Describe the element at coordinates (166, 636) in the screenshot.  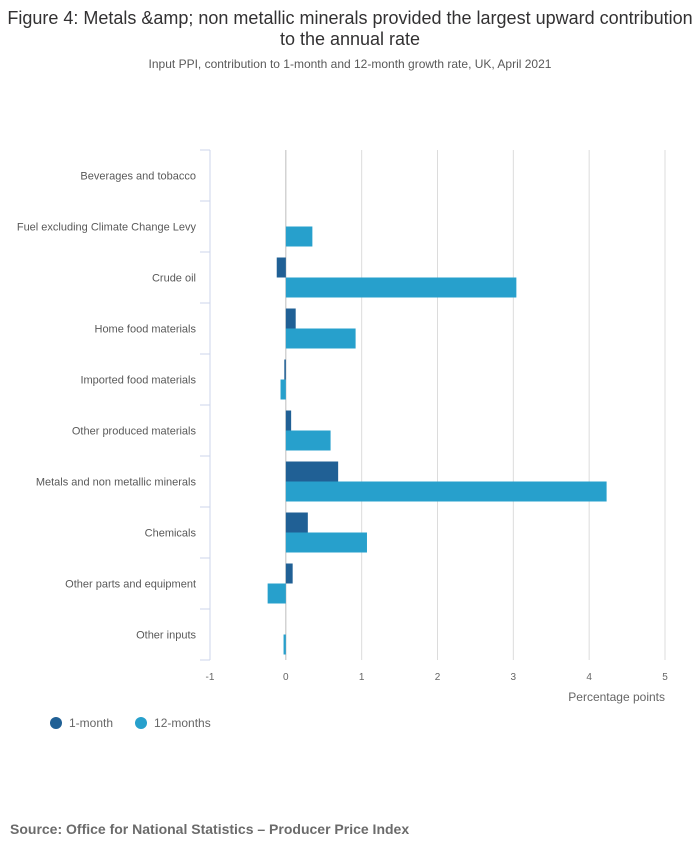
I see `category-label: Other inputs` at that location.